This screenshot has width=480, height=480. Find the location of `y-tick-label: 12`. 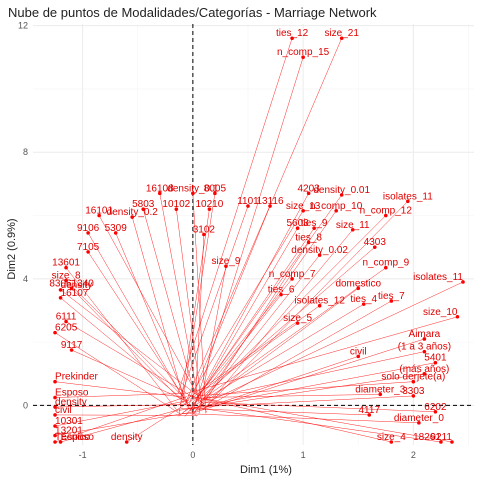

y-tick-label: 12 is located at coordinates (23, 26).